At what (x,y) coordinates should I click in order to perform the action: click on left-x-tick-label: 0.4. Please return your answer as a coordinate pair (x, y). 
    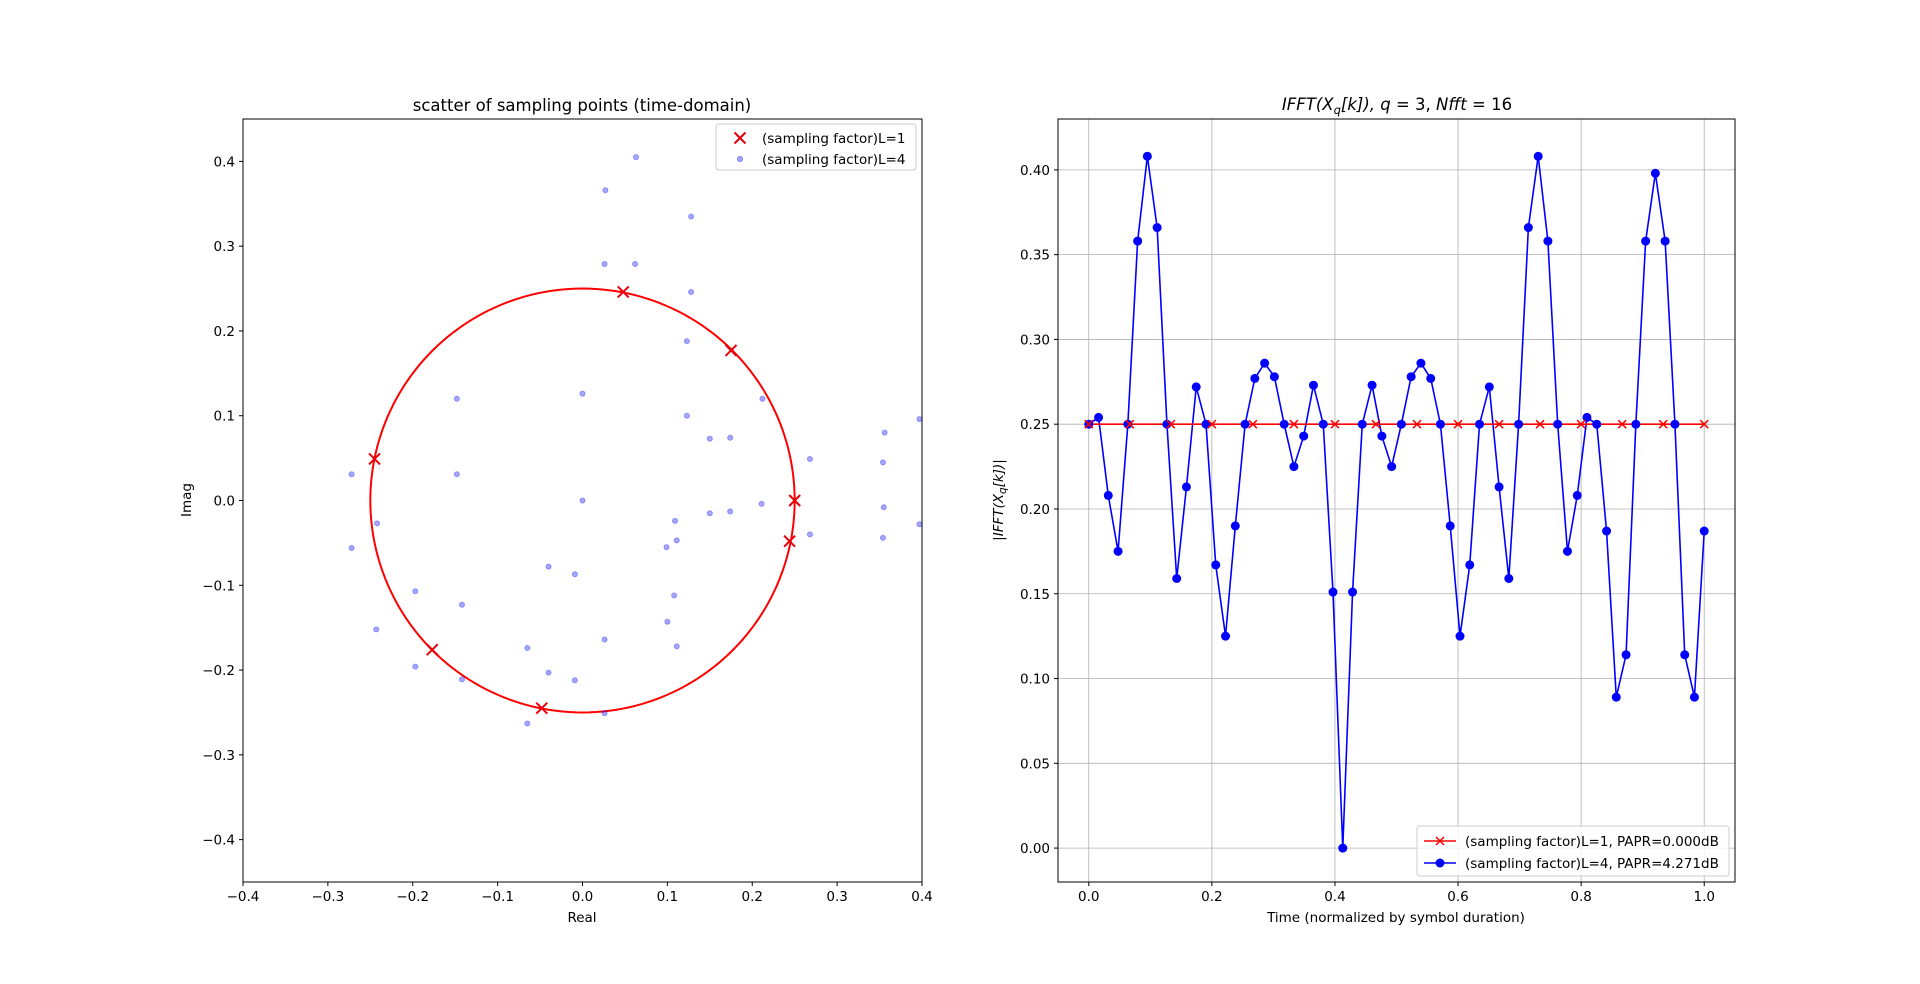
    Looking at the image, I should click on (921, 897).